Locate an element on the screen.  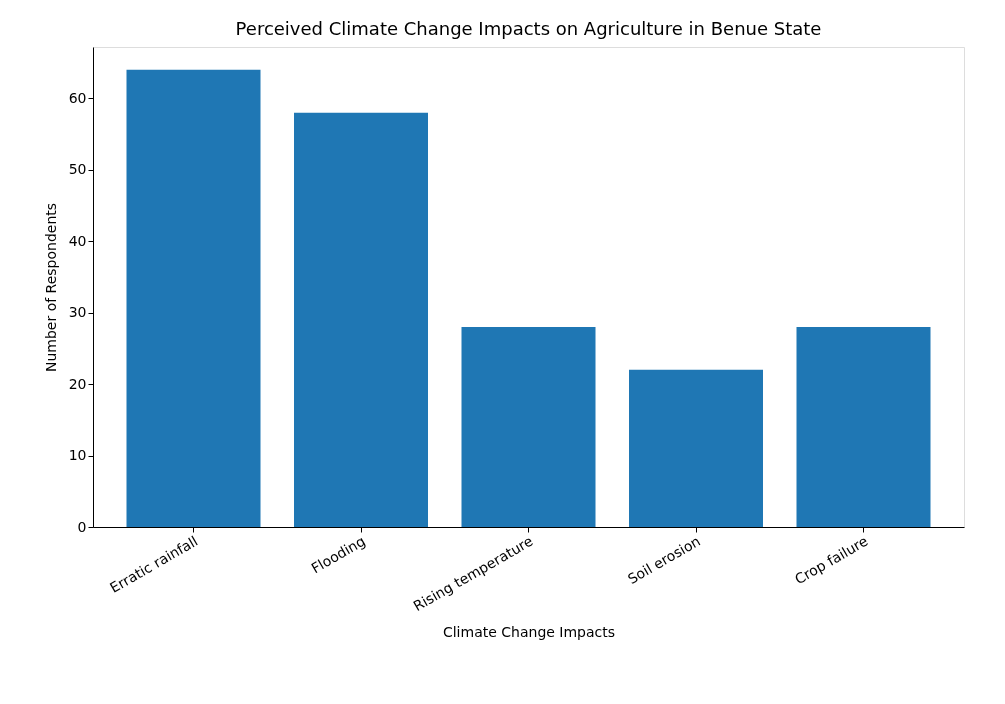
y-tick-label: 20 is located at coordinates (77, 383).